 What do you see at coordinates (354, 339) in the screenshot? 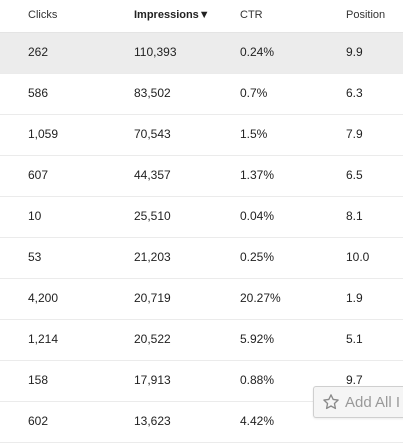
I see `cell-position: 5.1` at bounding box center [354, 339].